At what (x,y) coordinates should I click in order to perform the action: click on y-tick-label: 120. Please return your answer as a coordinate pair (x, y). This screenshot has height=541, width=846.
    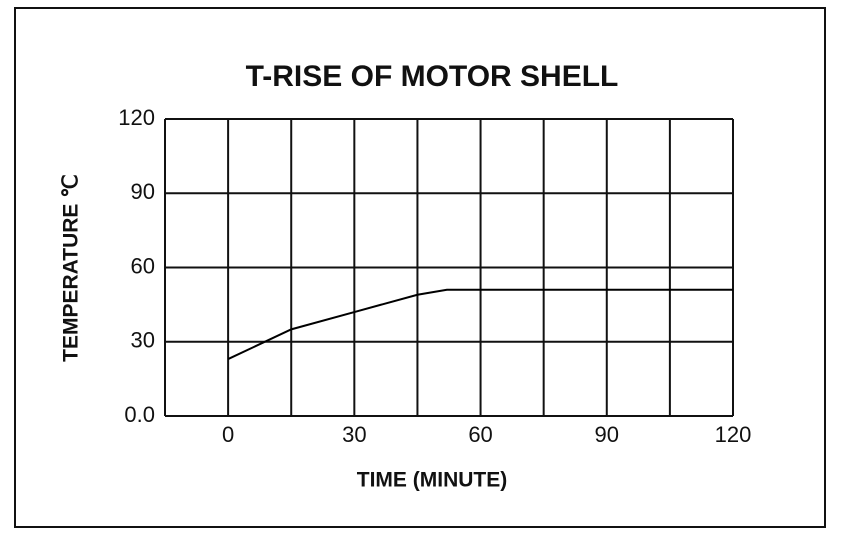
    Looking at the image, I should click on (136, 117).